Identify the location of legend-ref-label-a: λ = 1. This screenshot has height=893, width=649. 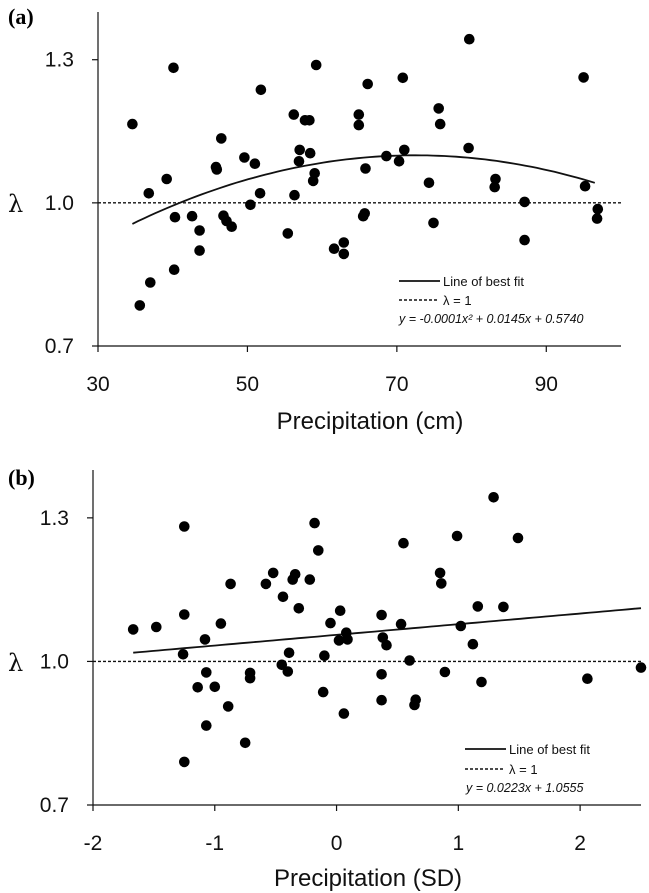
(457, 300).